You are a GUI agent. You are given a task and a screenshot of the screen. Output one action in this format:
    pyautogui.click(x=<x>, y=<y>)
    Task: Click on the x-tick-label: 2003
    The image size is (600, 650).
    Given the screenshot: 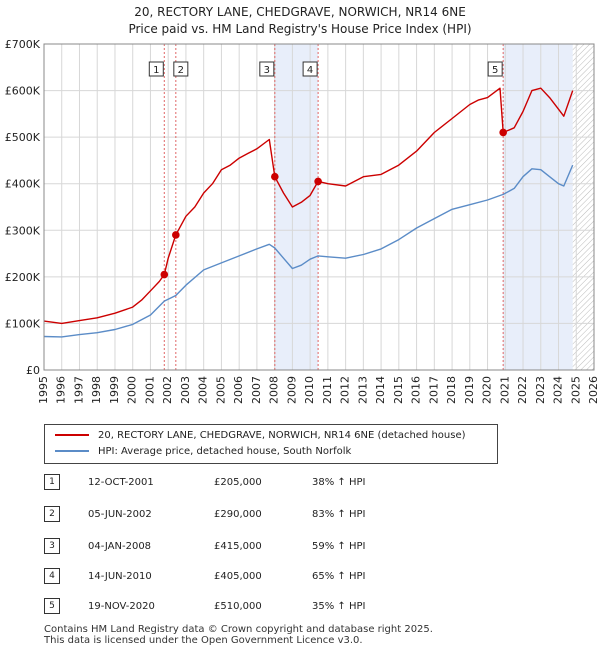 What is the action you would take?
    pyautogui.click(x=185, y=390)
    